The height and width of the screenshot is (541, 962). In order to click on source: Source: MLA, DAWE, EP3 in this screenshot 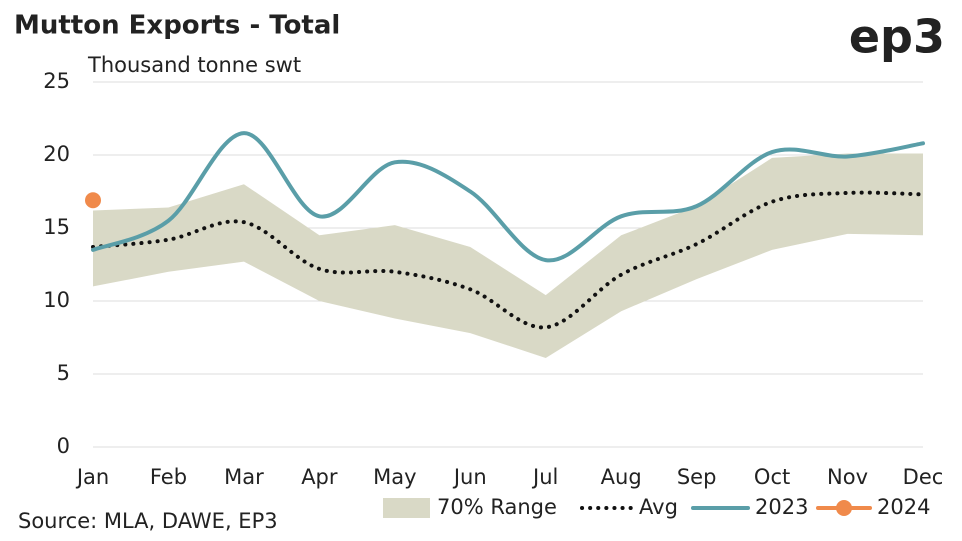, I will do `click(148, 521)`.